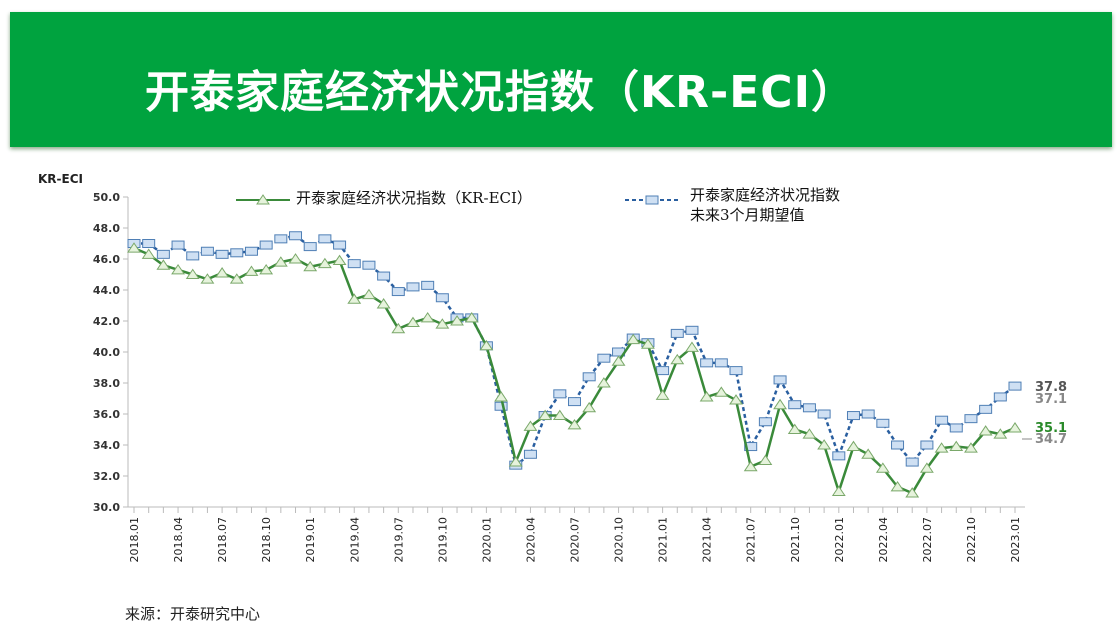 The image size is (1119, 643). I want to click on page-title: 开泰家庭经济状况指数（KR-ECI）, so click(500, 92).